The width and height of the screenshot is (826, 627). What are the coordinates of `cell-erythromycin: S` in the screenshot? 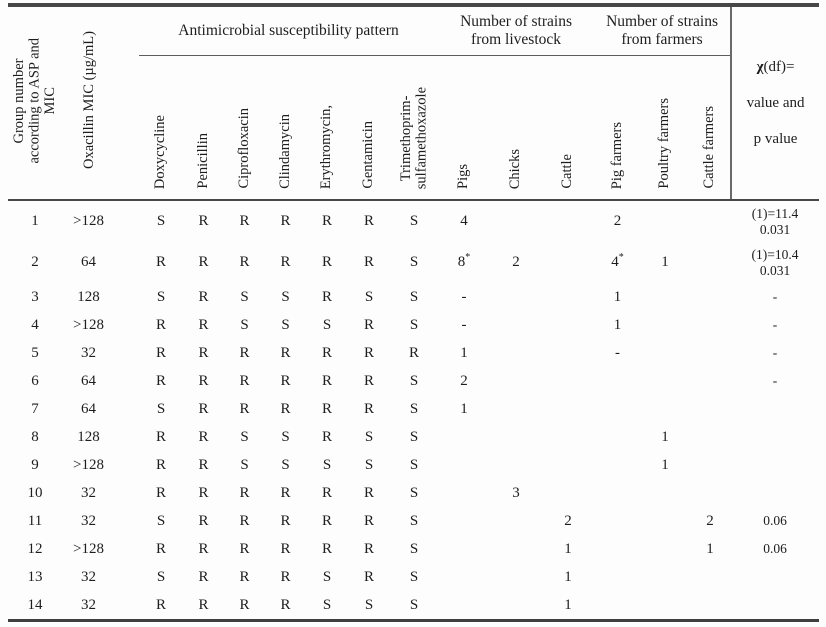 It's located at (327, 576).